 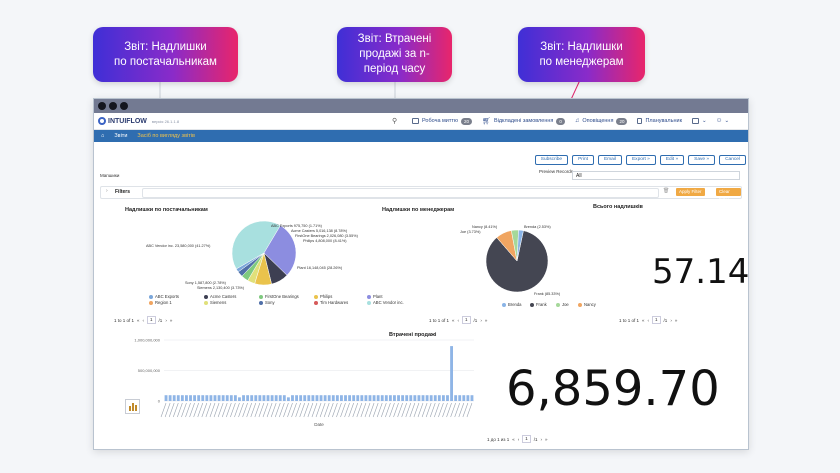 What do you see at coordinates (672, 160) in the screenshot?
I see `edit-button: Edit »` at bounding box center [672, 160].